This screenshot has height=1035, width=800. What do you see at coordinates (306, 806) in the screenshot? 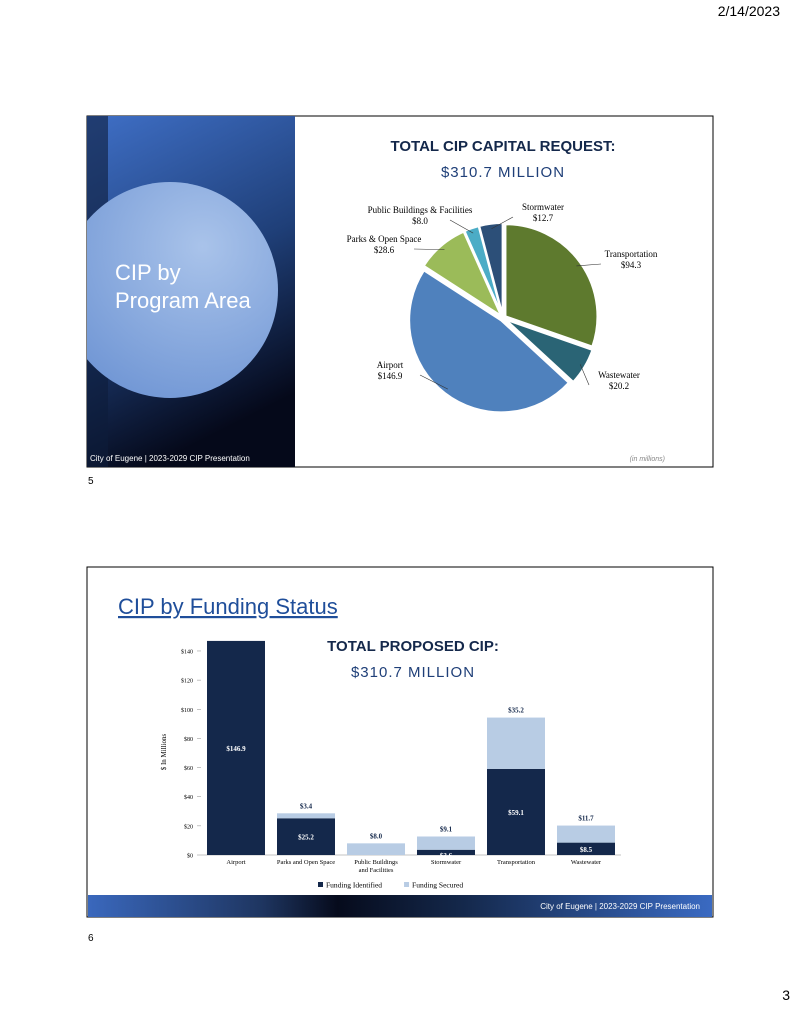
I see `bar-value-label: $3.4` at bounding box center [306, 806].